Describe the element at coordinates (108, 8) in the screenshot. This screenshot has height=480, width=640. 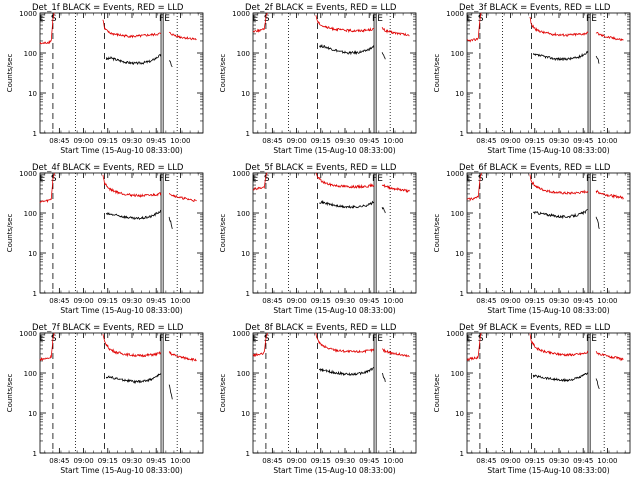
I see `panel-title: Det_1f BLACK = Events, RED = LLD` at that location.